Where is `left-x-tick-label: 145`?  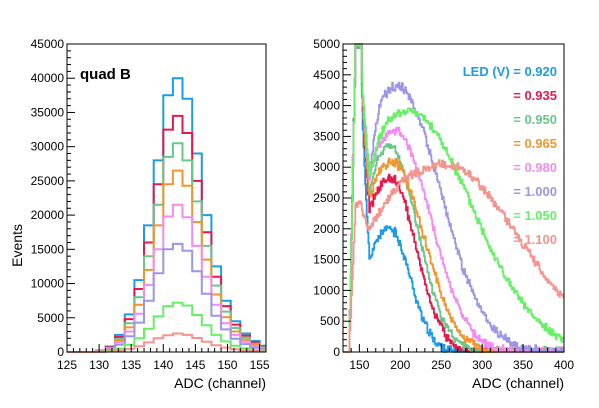 left-x-tick-label: 145 is located at coordinates (195, 365).